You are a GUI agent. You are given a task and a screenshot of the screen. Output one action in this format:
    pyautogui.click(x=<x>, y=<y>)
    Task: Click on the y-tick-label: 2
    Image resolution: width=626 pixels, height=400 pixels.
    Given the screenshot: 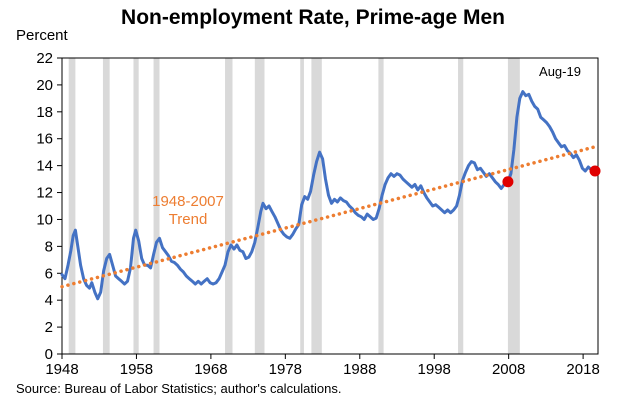 What is the action you would take?
    pyautogui.click(x=49, y=327)
    